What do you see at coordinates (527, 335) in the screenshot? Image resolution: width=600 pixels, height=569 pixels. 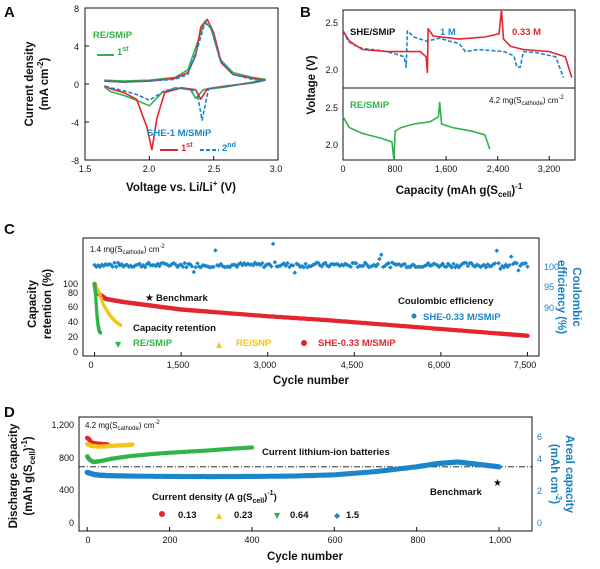 I see `c-retention-she-point` at bounding box center [527, 335].